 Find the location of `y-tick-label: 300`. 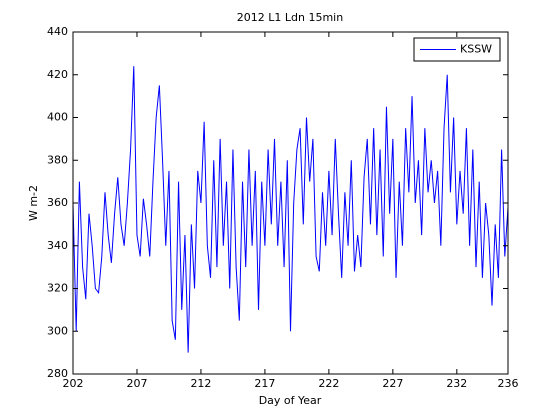

y-tick-label: 300 is located at coordinates (57, 330).